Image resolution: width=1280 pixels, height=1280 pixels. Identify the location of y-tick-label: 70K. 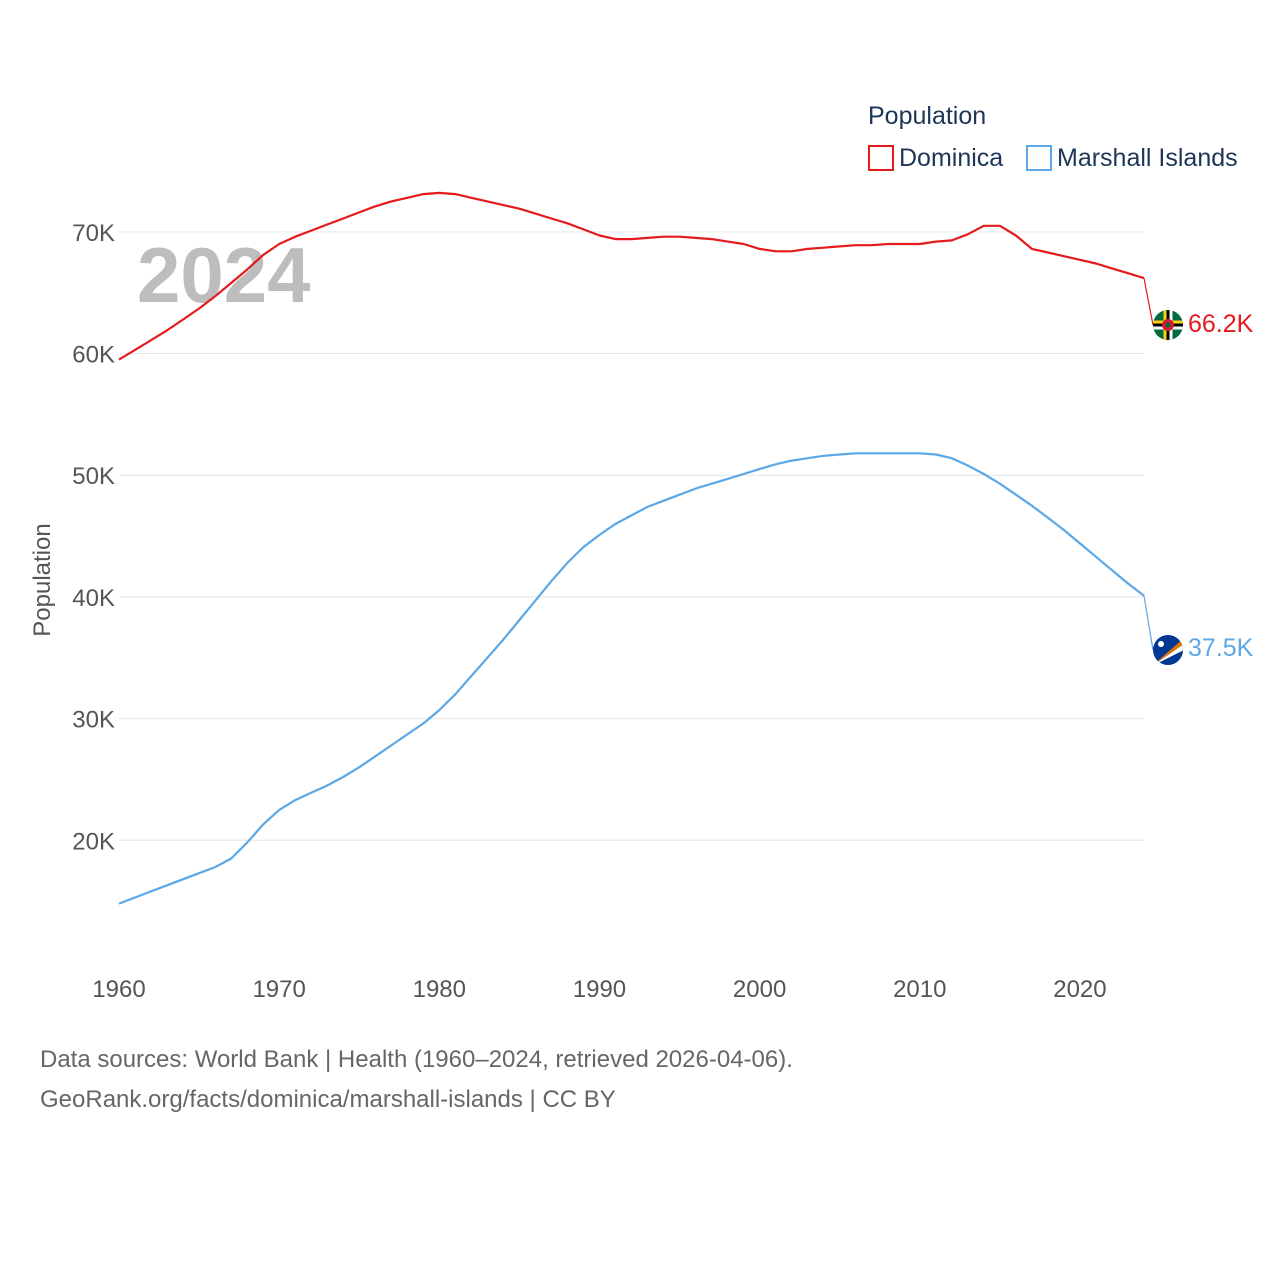
(93, 233).